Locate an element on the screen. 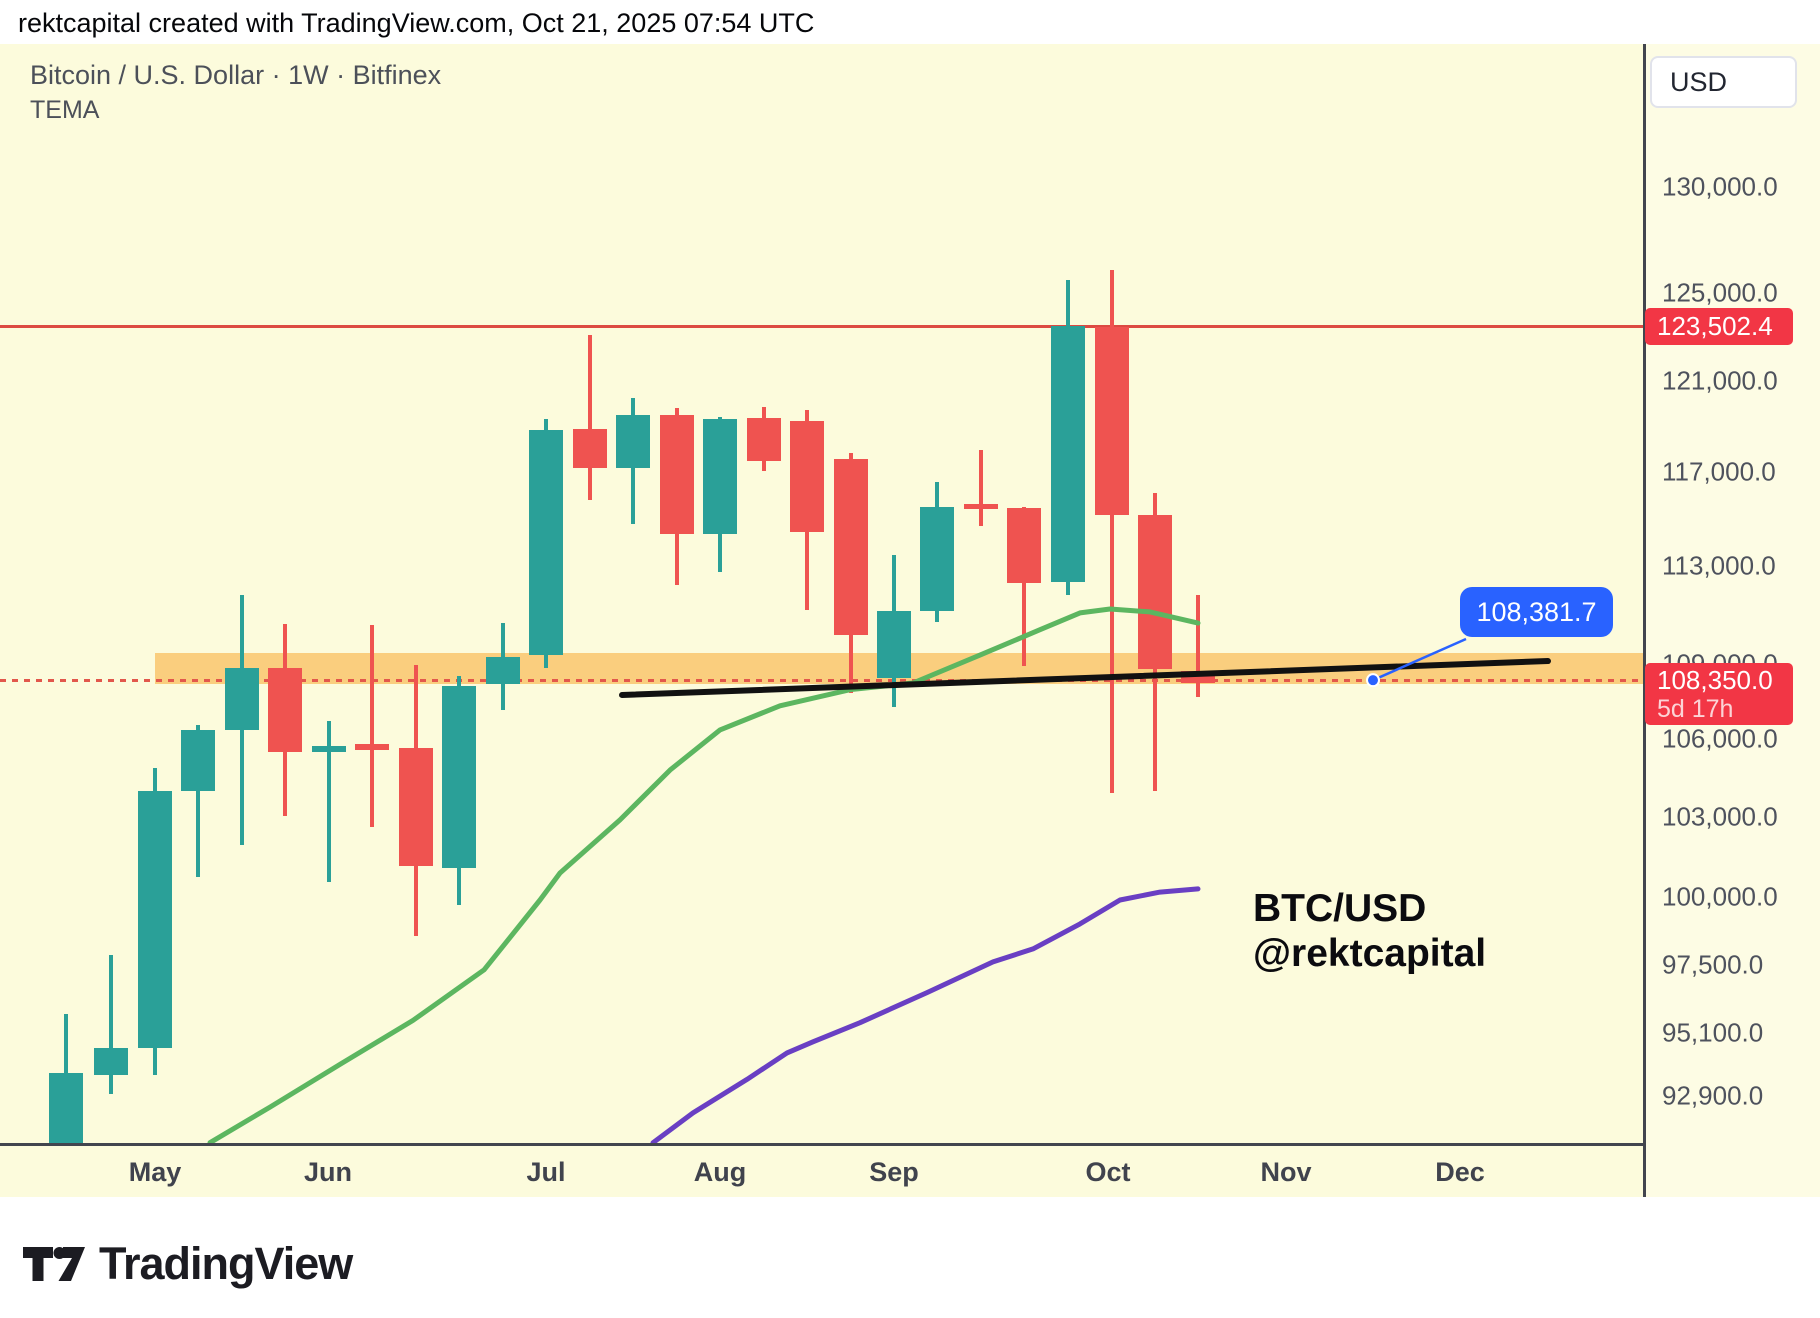 The height and width of the screenshot is (1318, 1820). price-tick-label: 125,000.0 is located at coordinates (1720, 292).